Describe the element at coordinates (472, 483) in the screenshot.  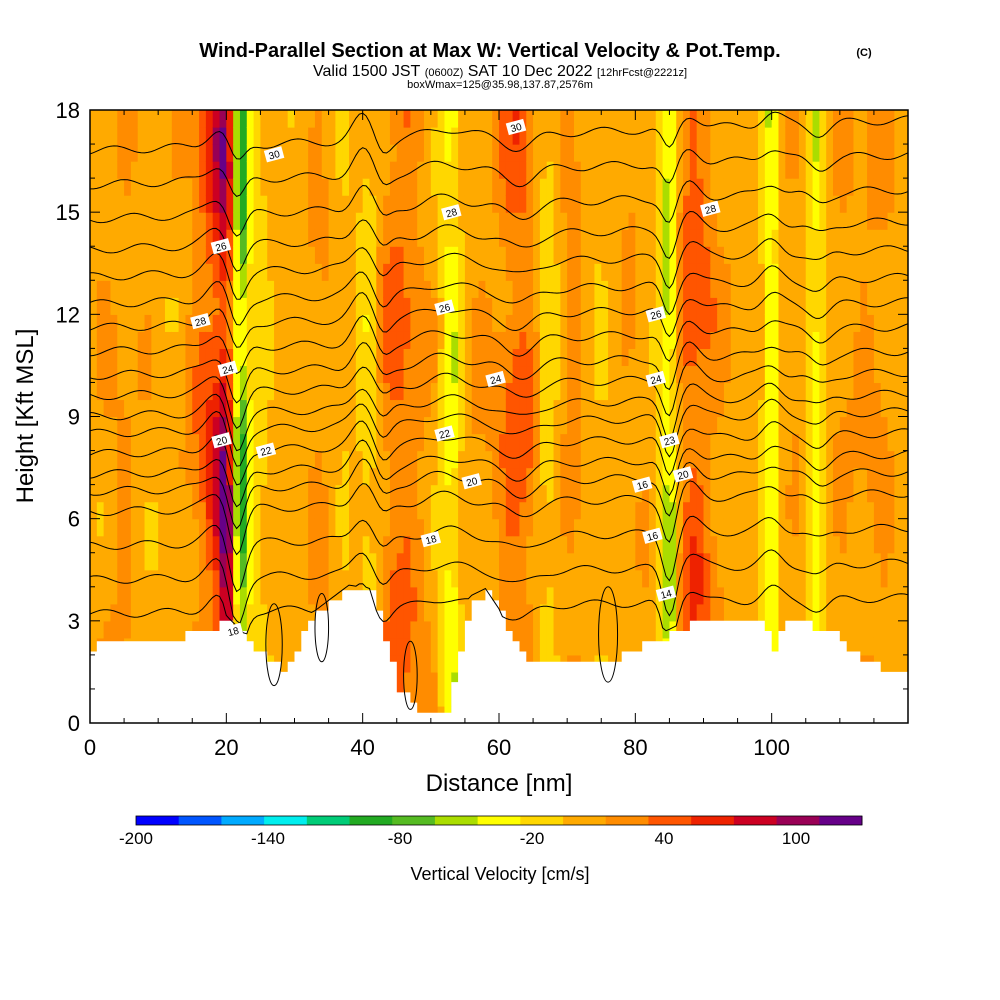
I see `isentrope-label-text: 20` at that location.